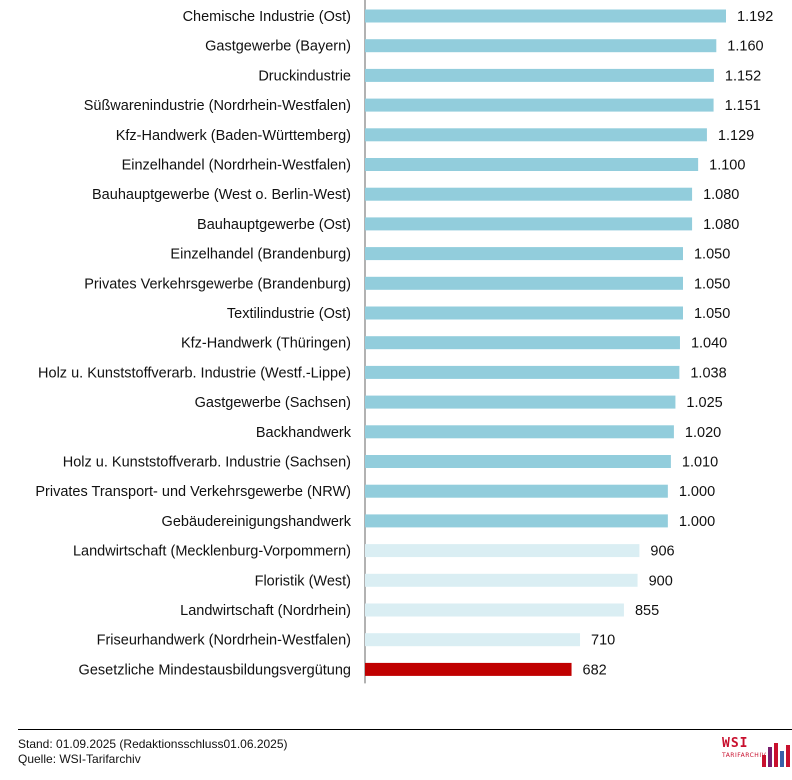 The height and width of the screenshot is (780, 792). I want to click on value-label: 1.151, so click(743, 106).